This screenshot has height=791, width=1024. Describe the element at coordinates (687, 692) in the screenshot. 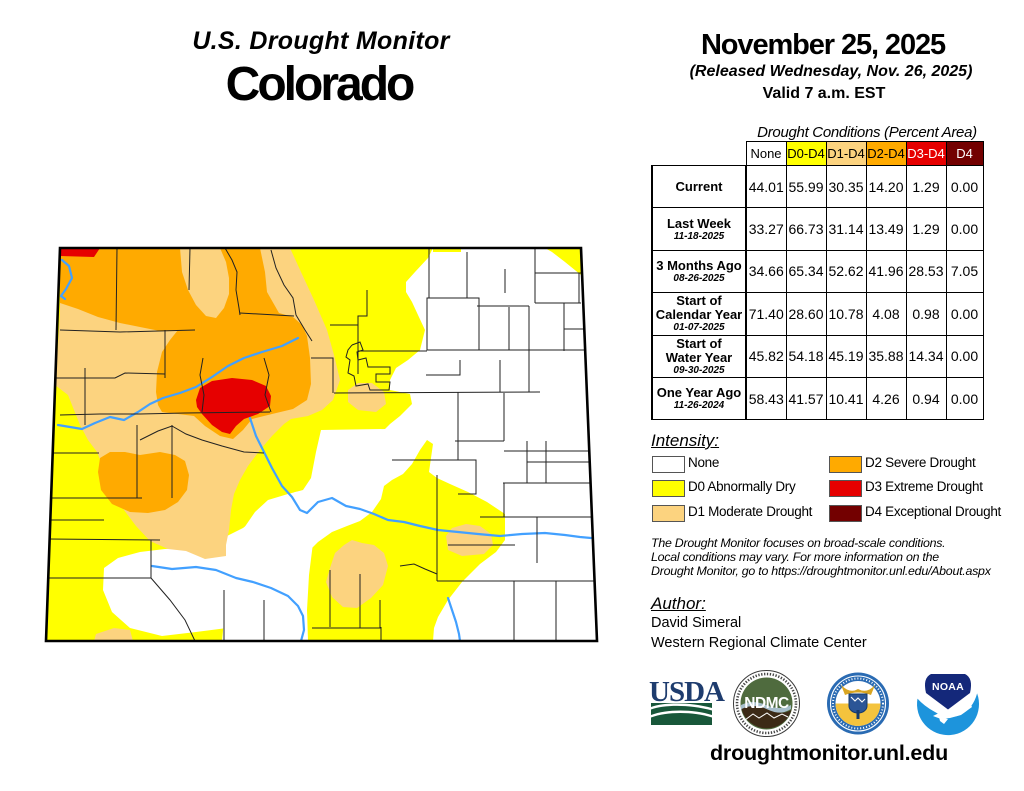

I see `svg-text: USDA` at that location.